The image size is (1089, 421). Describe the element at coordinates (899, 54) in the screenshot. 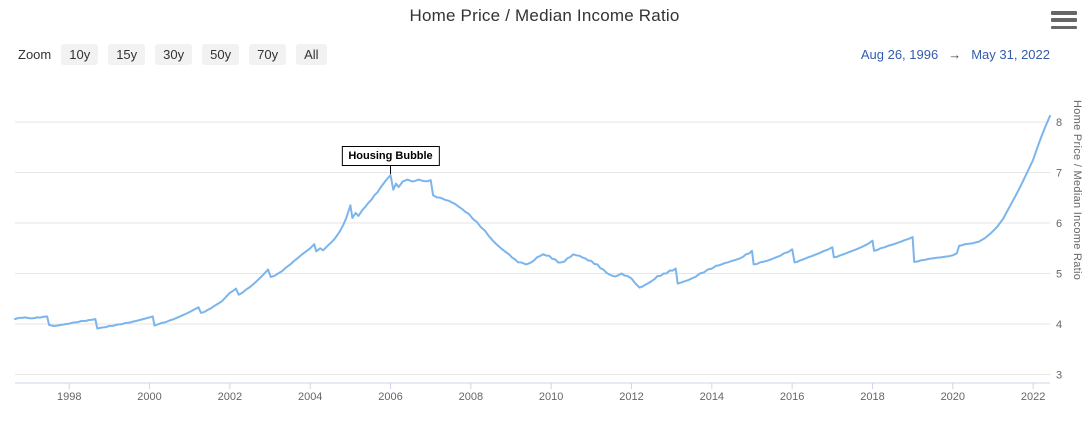

I see `range-from-input: Aug 26, 1996` at that location.